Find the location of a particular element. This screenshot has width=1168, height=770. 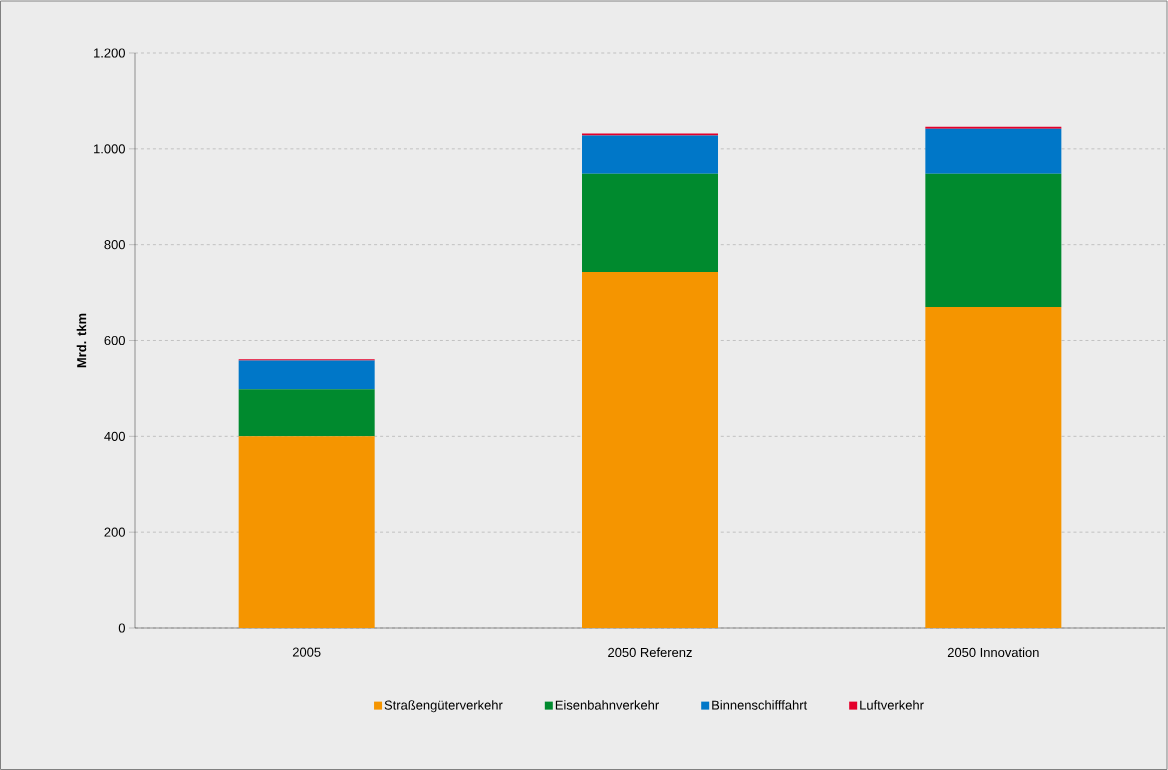

y-tick-label: 200 is located at coordinates (114, 532).